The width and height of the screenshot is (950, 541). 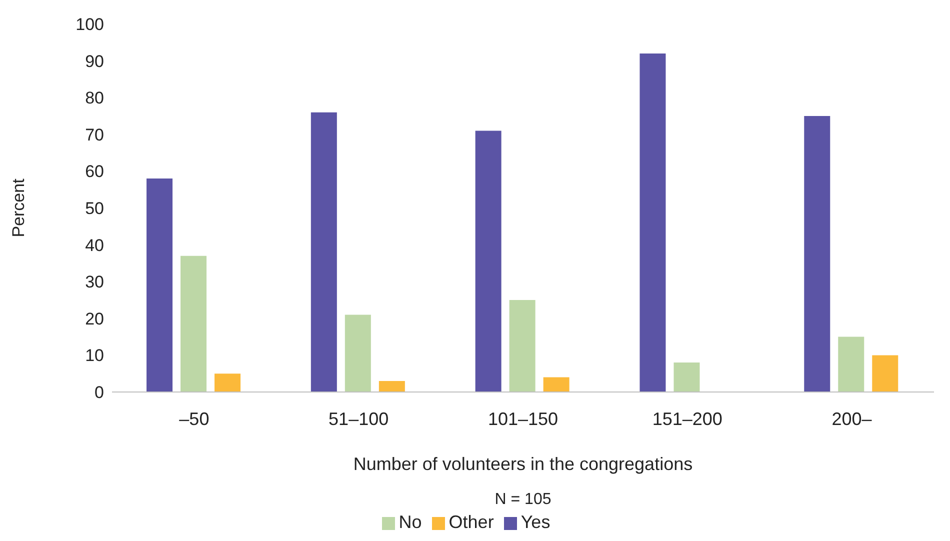 I want to click on x-tick-label: –50, so click(x=194, y=418).